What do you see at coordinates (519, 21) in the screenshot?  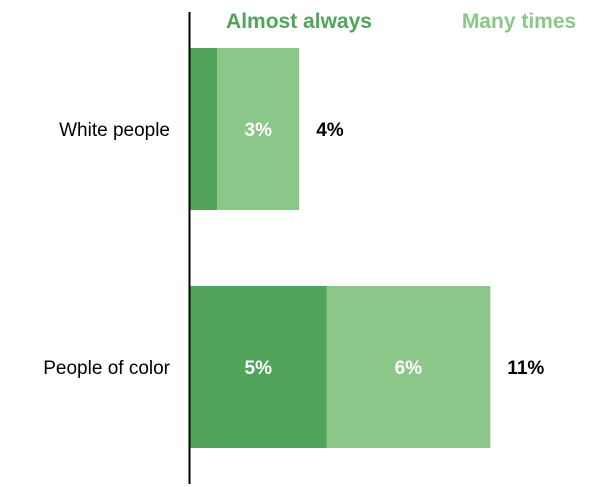 I see `legend-many-times: Many times` at bounding box center [519, 21].